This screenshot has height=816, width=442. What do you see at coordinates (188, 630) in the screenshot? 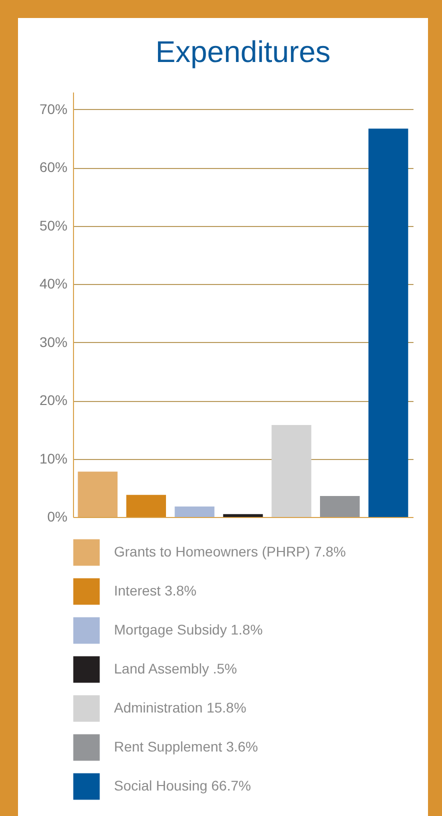
I see `legend-label: Mortgage Subsidy 1.8%` at bounding box center [188, 630].